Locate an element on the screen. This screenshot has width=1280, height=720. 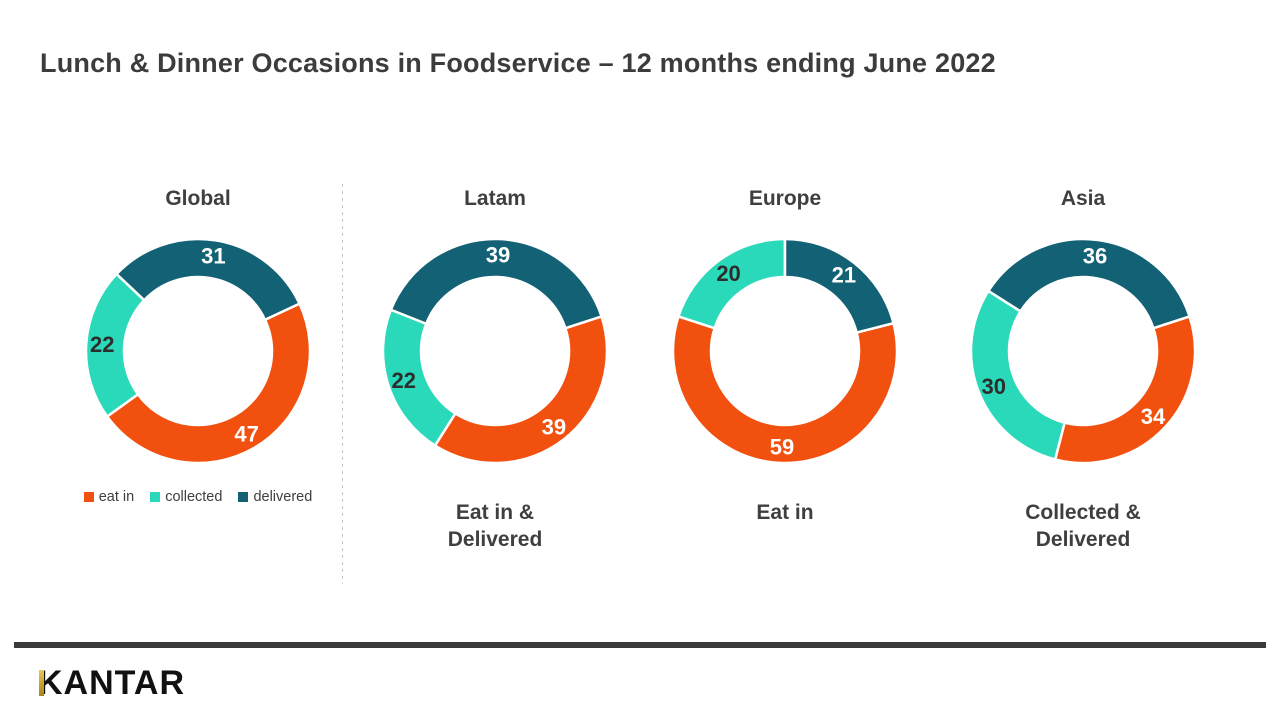
segment-value-label: 21 is located at coordinates (844, 275).